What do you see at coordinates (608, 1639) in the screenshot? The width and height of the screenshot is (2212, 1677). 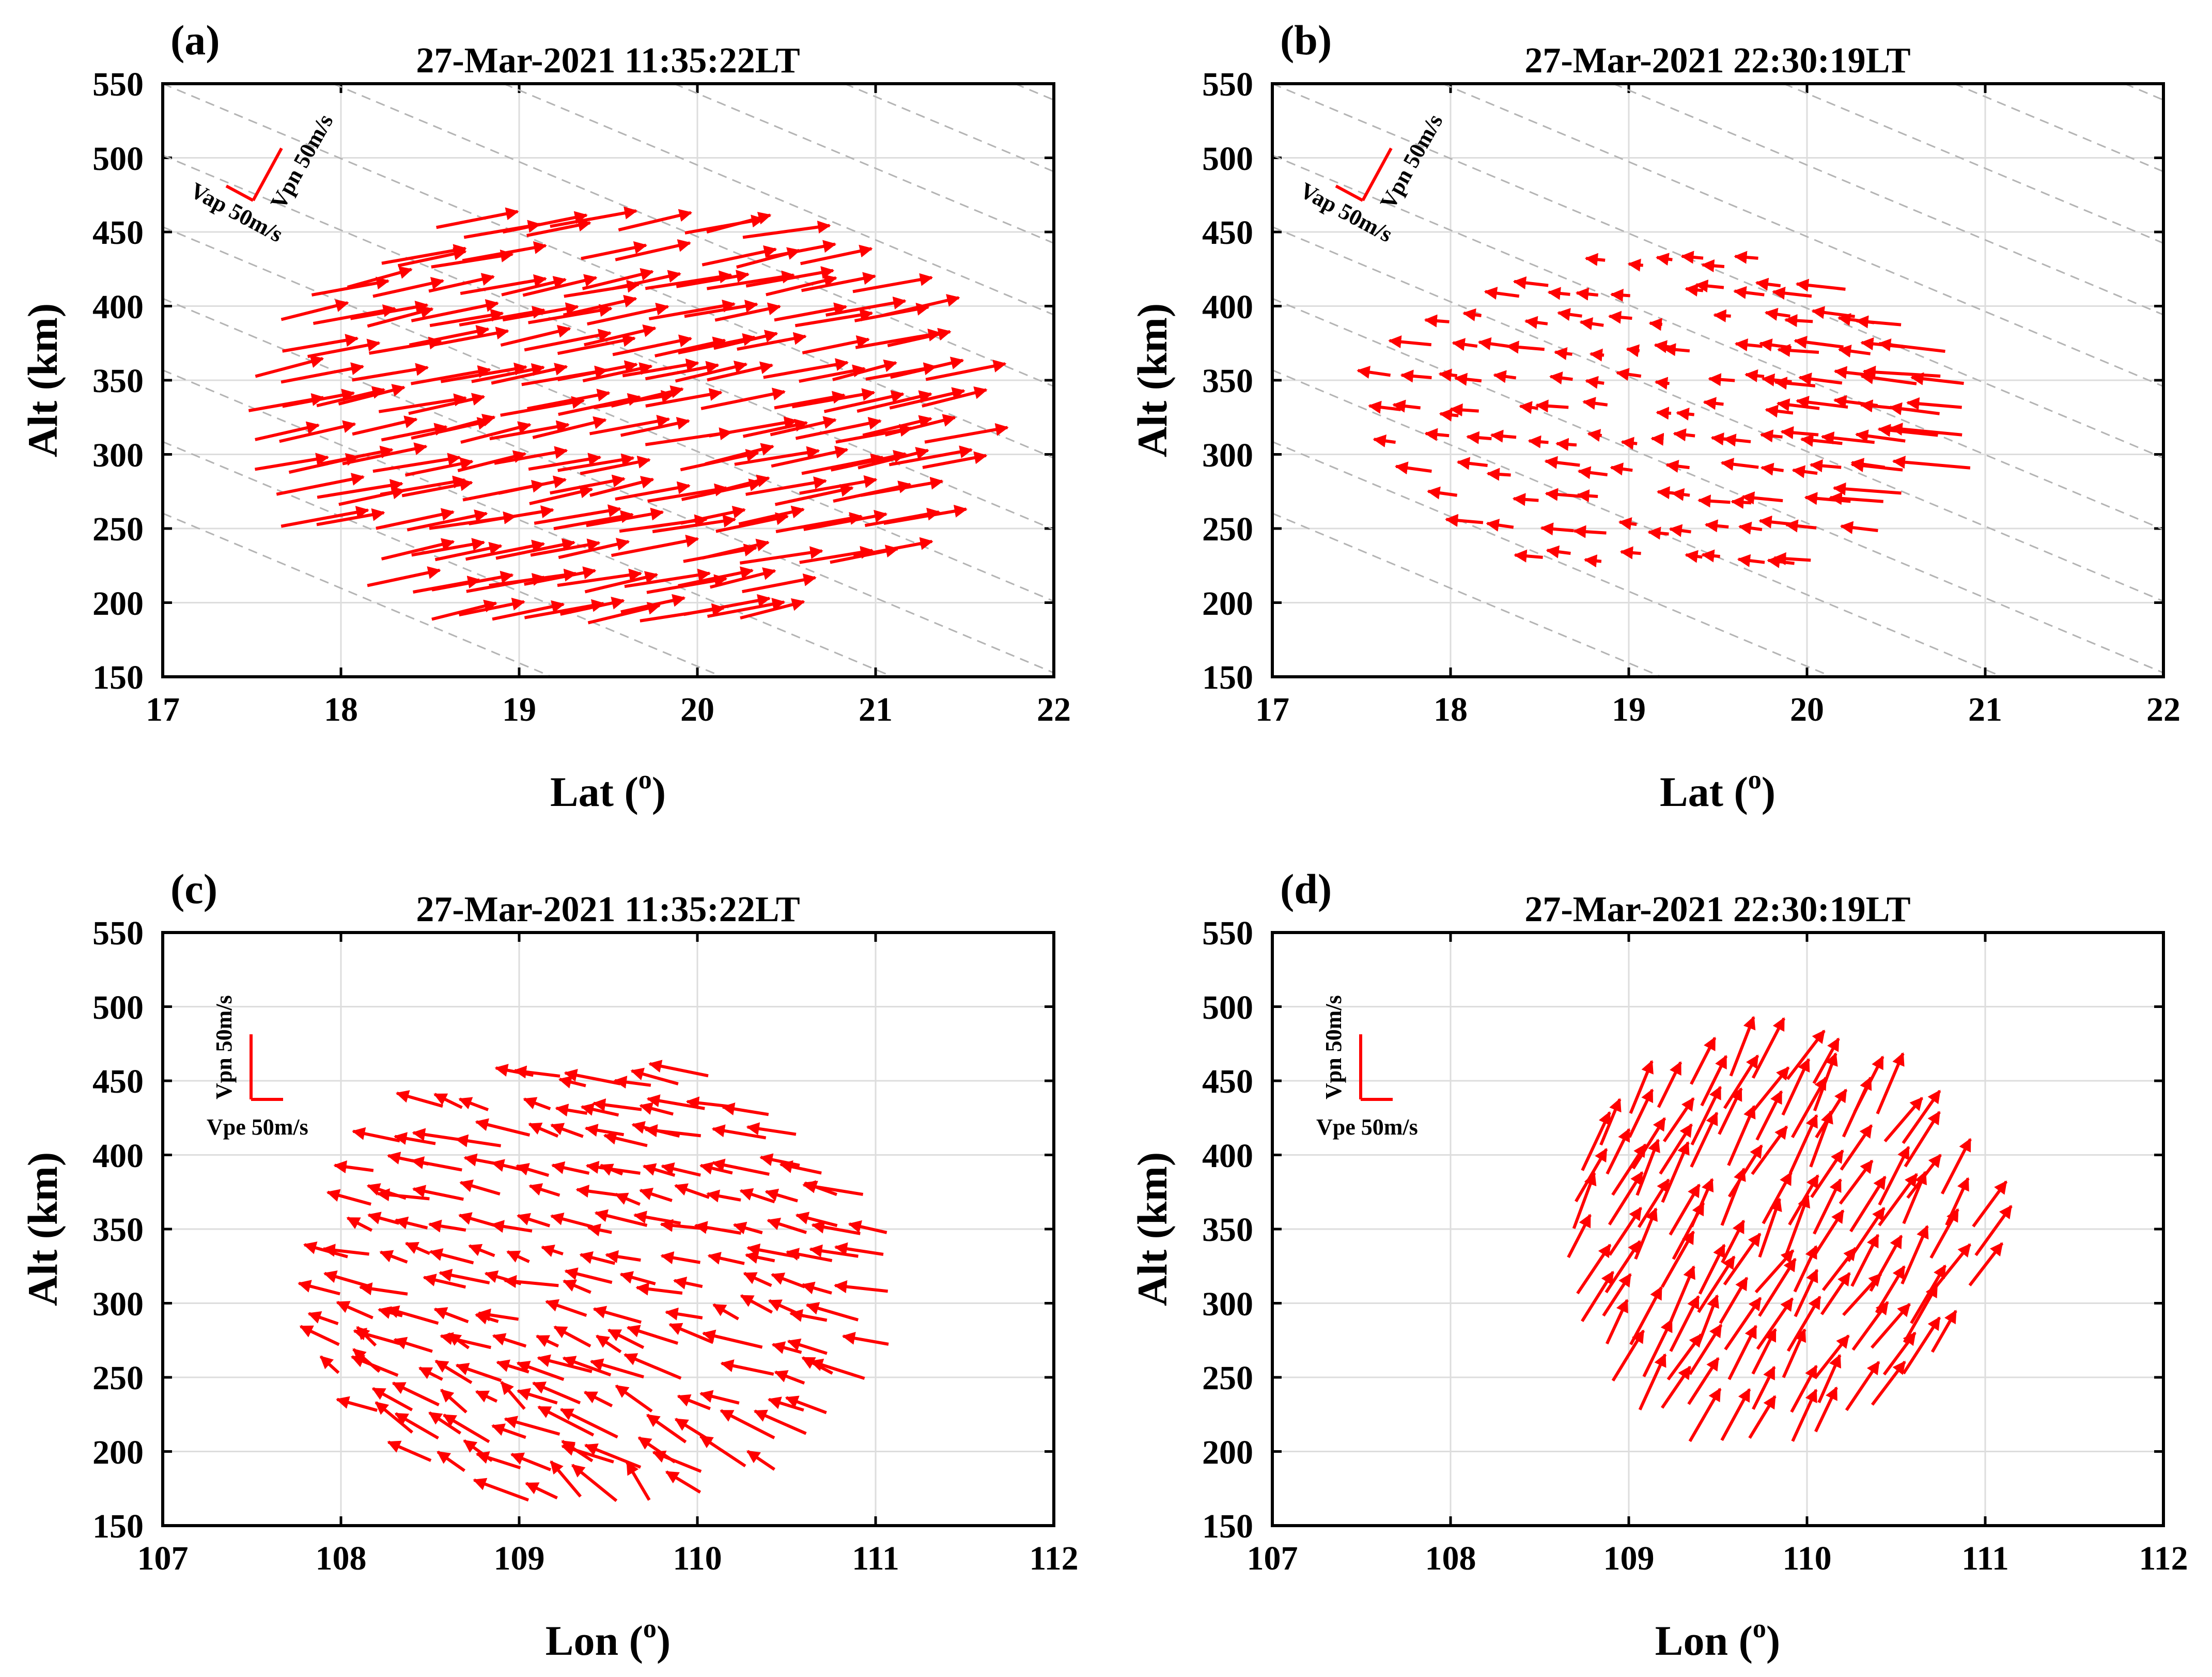 I see `x-axis-label: Lon (o)` at bounding box center [608, 1639].